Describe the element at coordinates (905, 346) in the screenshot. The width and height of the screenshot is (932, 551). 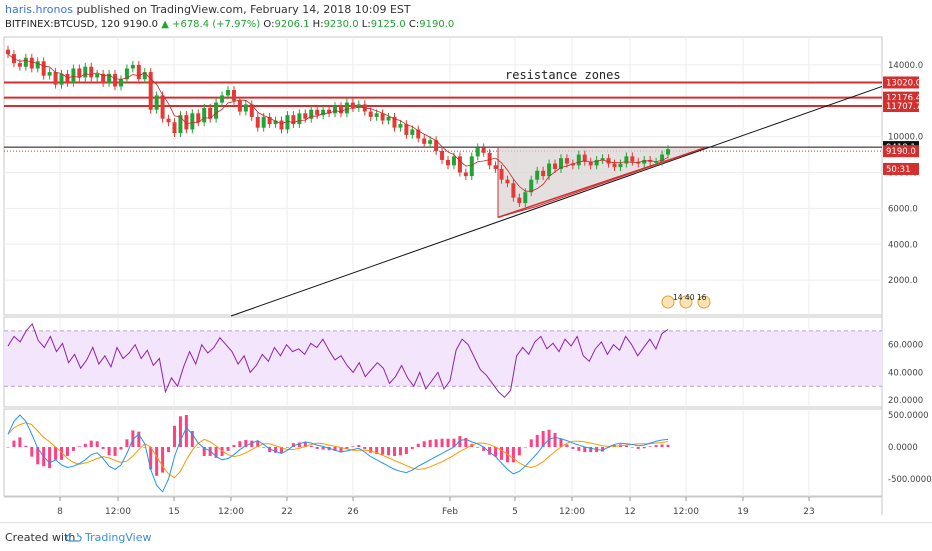
I see `rsi-tick-label: 60.0000` at that location.